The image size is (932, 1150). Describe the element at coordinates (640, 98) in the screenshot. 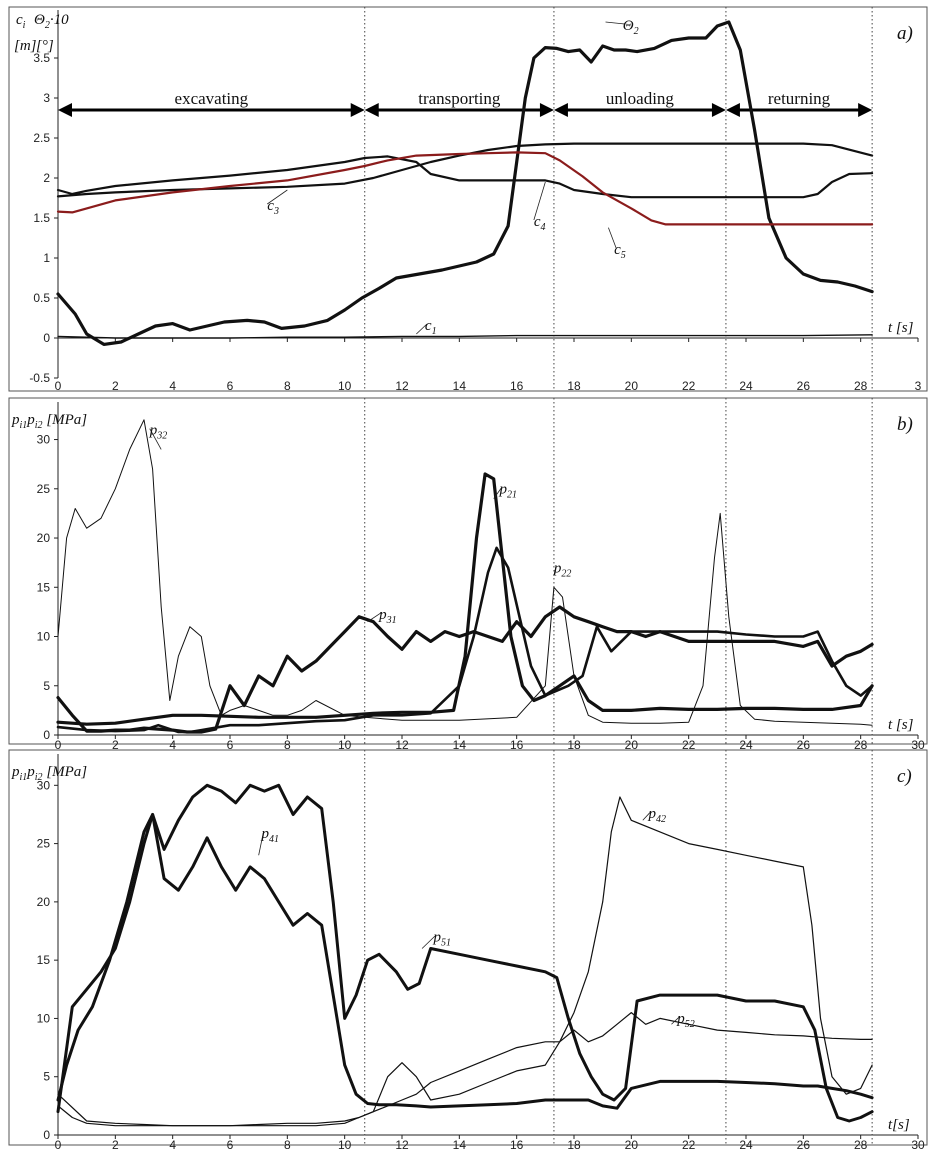

I see `phase-label: unloading` at that location.